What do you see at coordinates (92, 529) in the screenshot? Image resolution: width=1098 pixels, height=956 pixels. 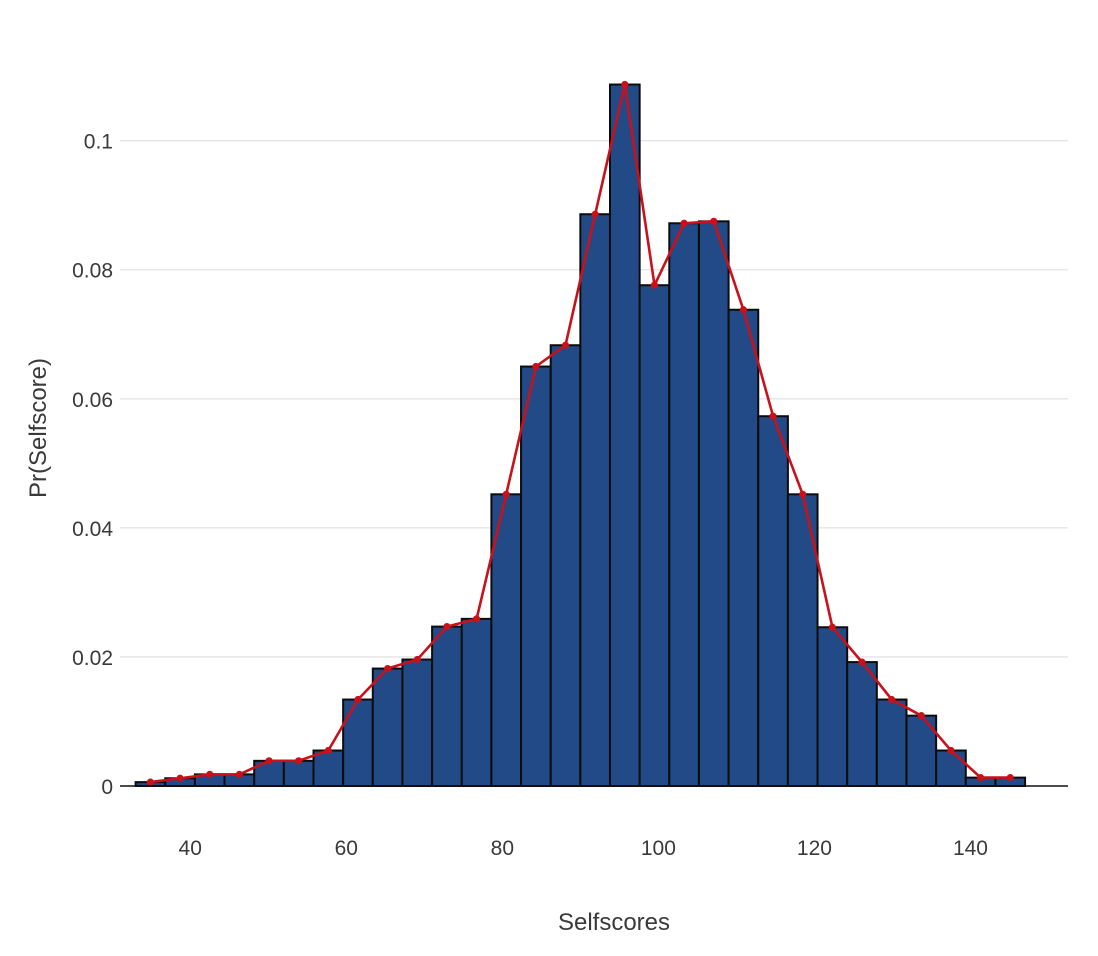 I see `y-tick-label: 0.04` at bounding box center [92, 529].